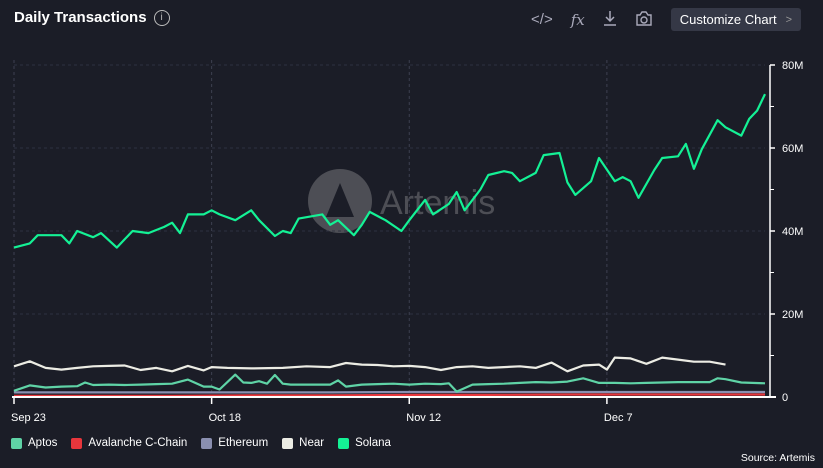 The image size is (823, 468). What do you see at coordinates (437, 203) in the screenshot?
I see `watermark-text: Artemis` at bounding box center [437, 203].